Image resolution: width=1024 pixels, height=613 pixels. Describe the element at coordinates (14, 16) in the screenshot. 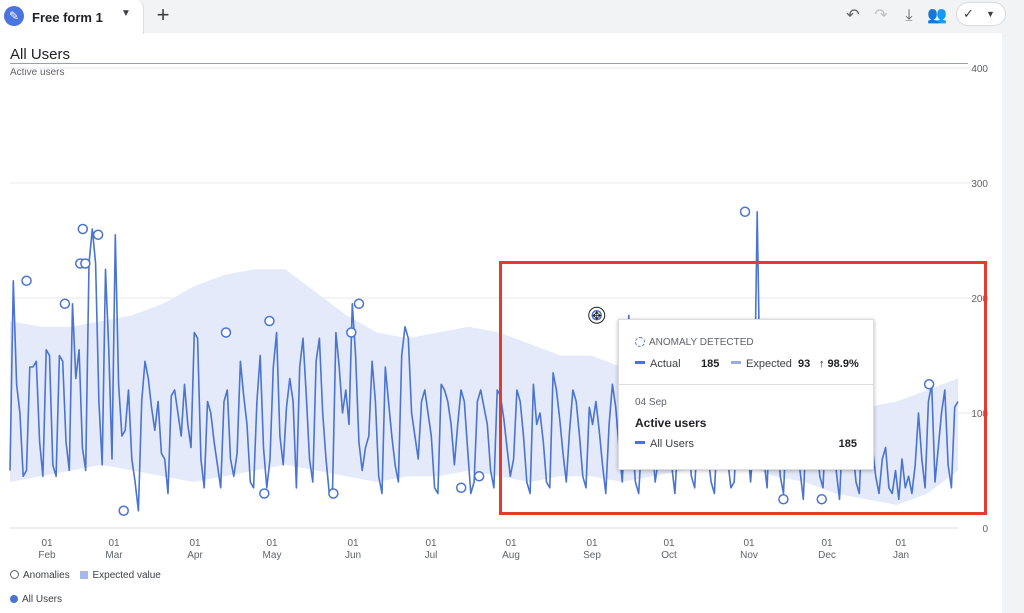

I see `pencil-icon: ✎` at that location.